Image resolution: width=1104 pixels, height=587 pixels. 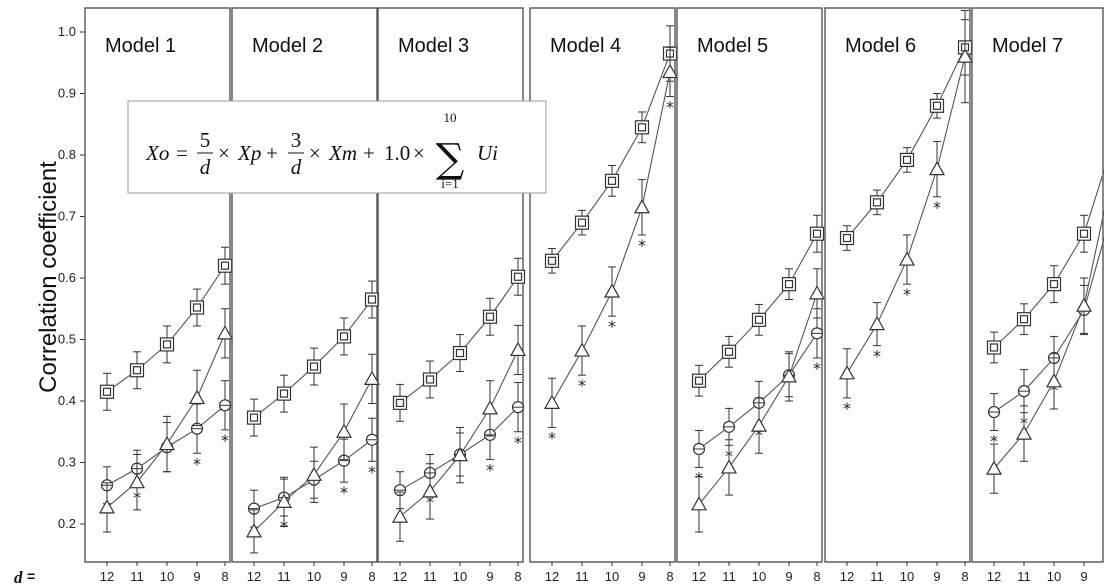 What do you see at coordinates (585, 46) in the screenshot?
I see `panel-title: Model 4` at bounding box center [585, 46].